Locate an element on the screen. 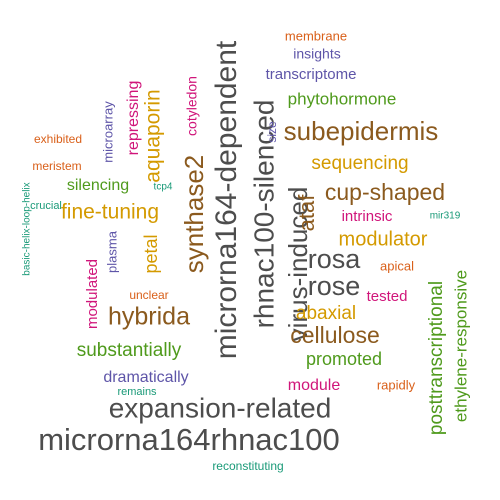 This screenshot has height=500, width=500. word-meristem: meristem is located at coordinates (56, 166).